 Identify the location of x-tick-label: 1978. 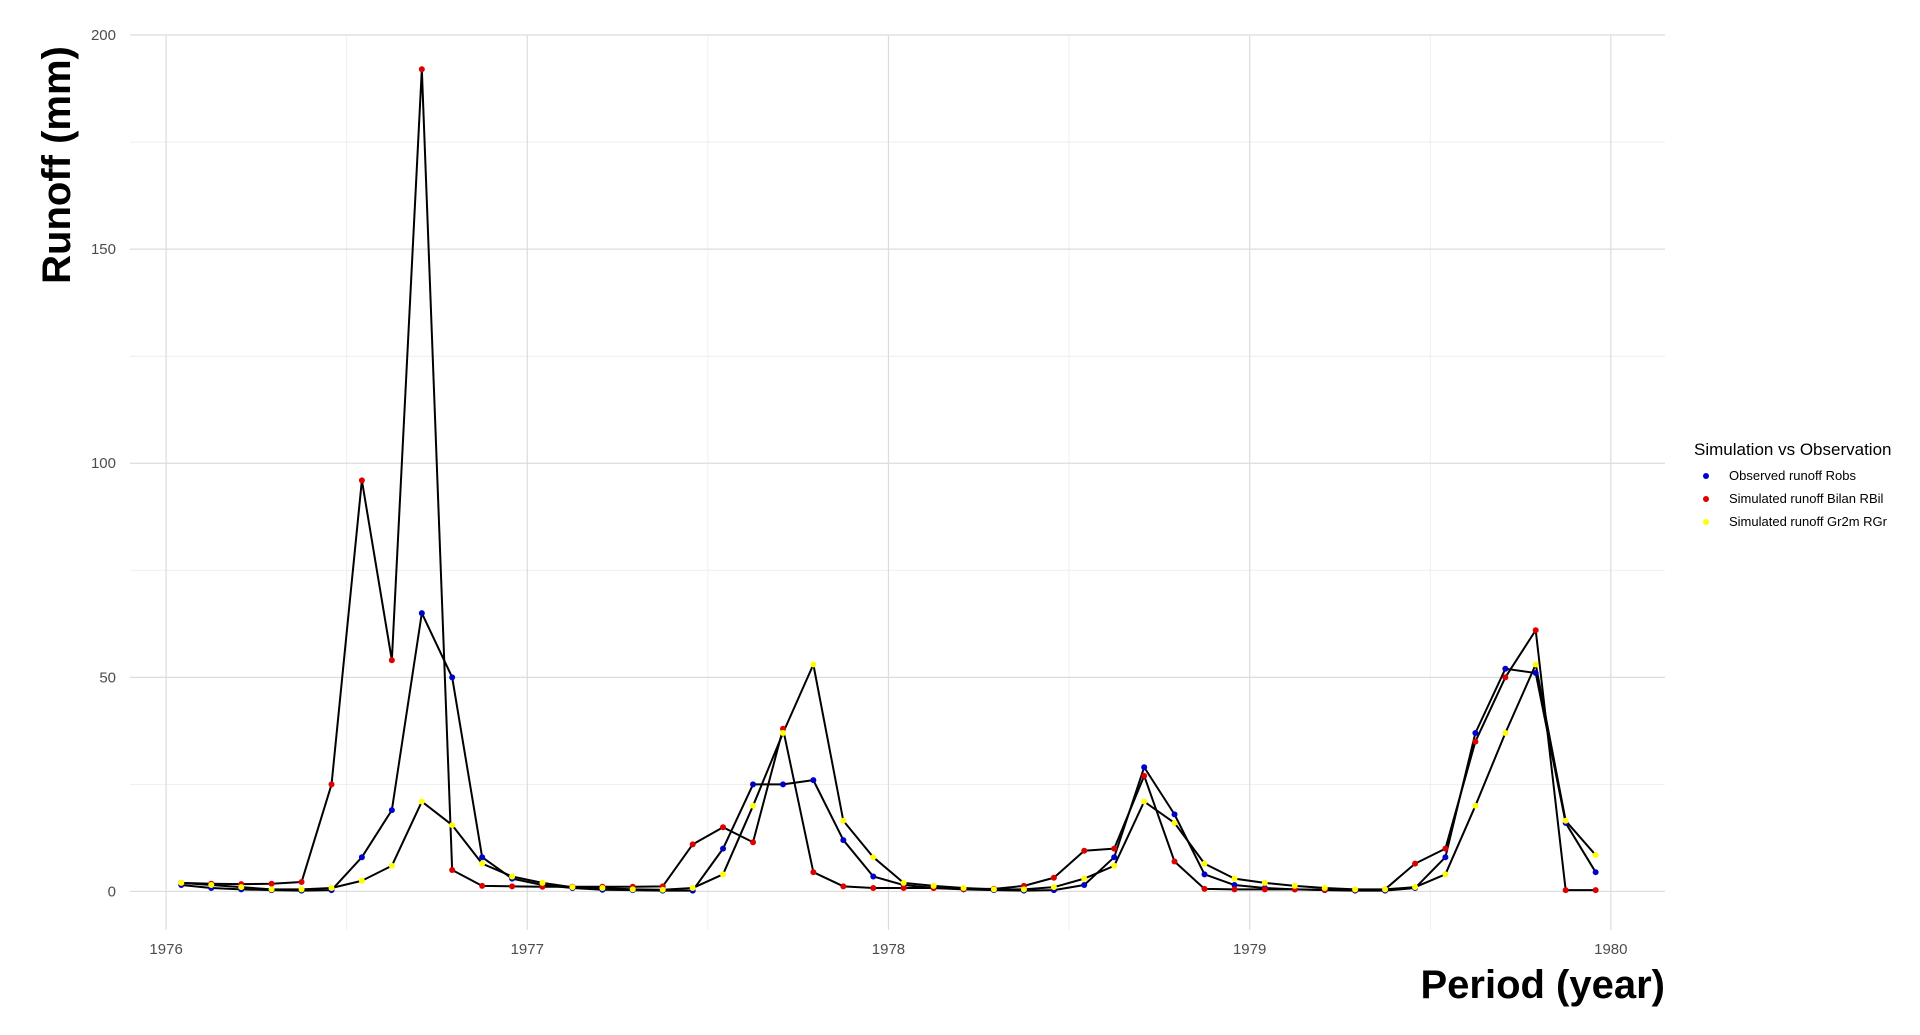
(888, 949).